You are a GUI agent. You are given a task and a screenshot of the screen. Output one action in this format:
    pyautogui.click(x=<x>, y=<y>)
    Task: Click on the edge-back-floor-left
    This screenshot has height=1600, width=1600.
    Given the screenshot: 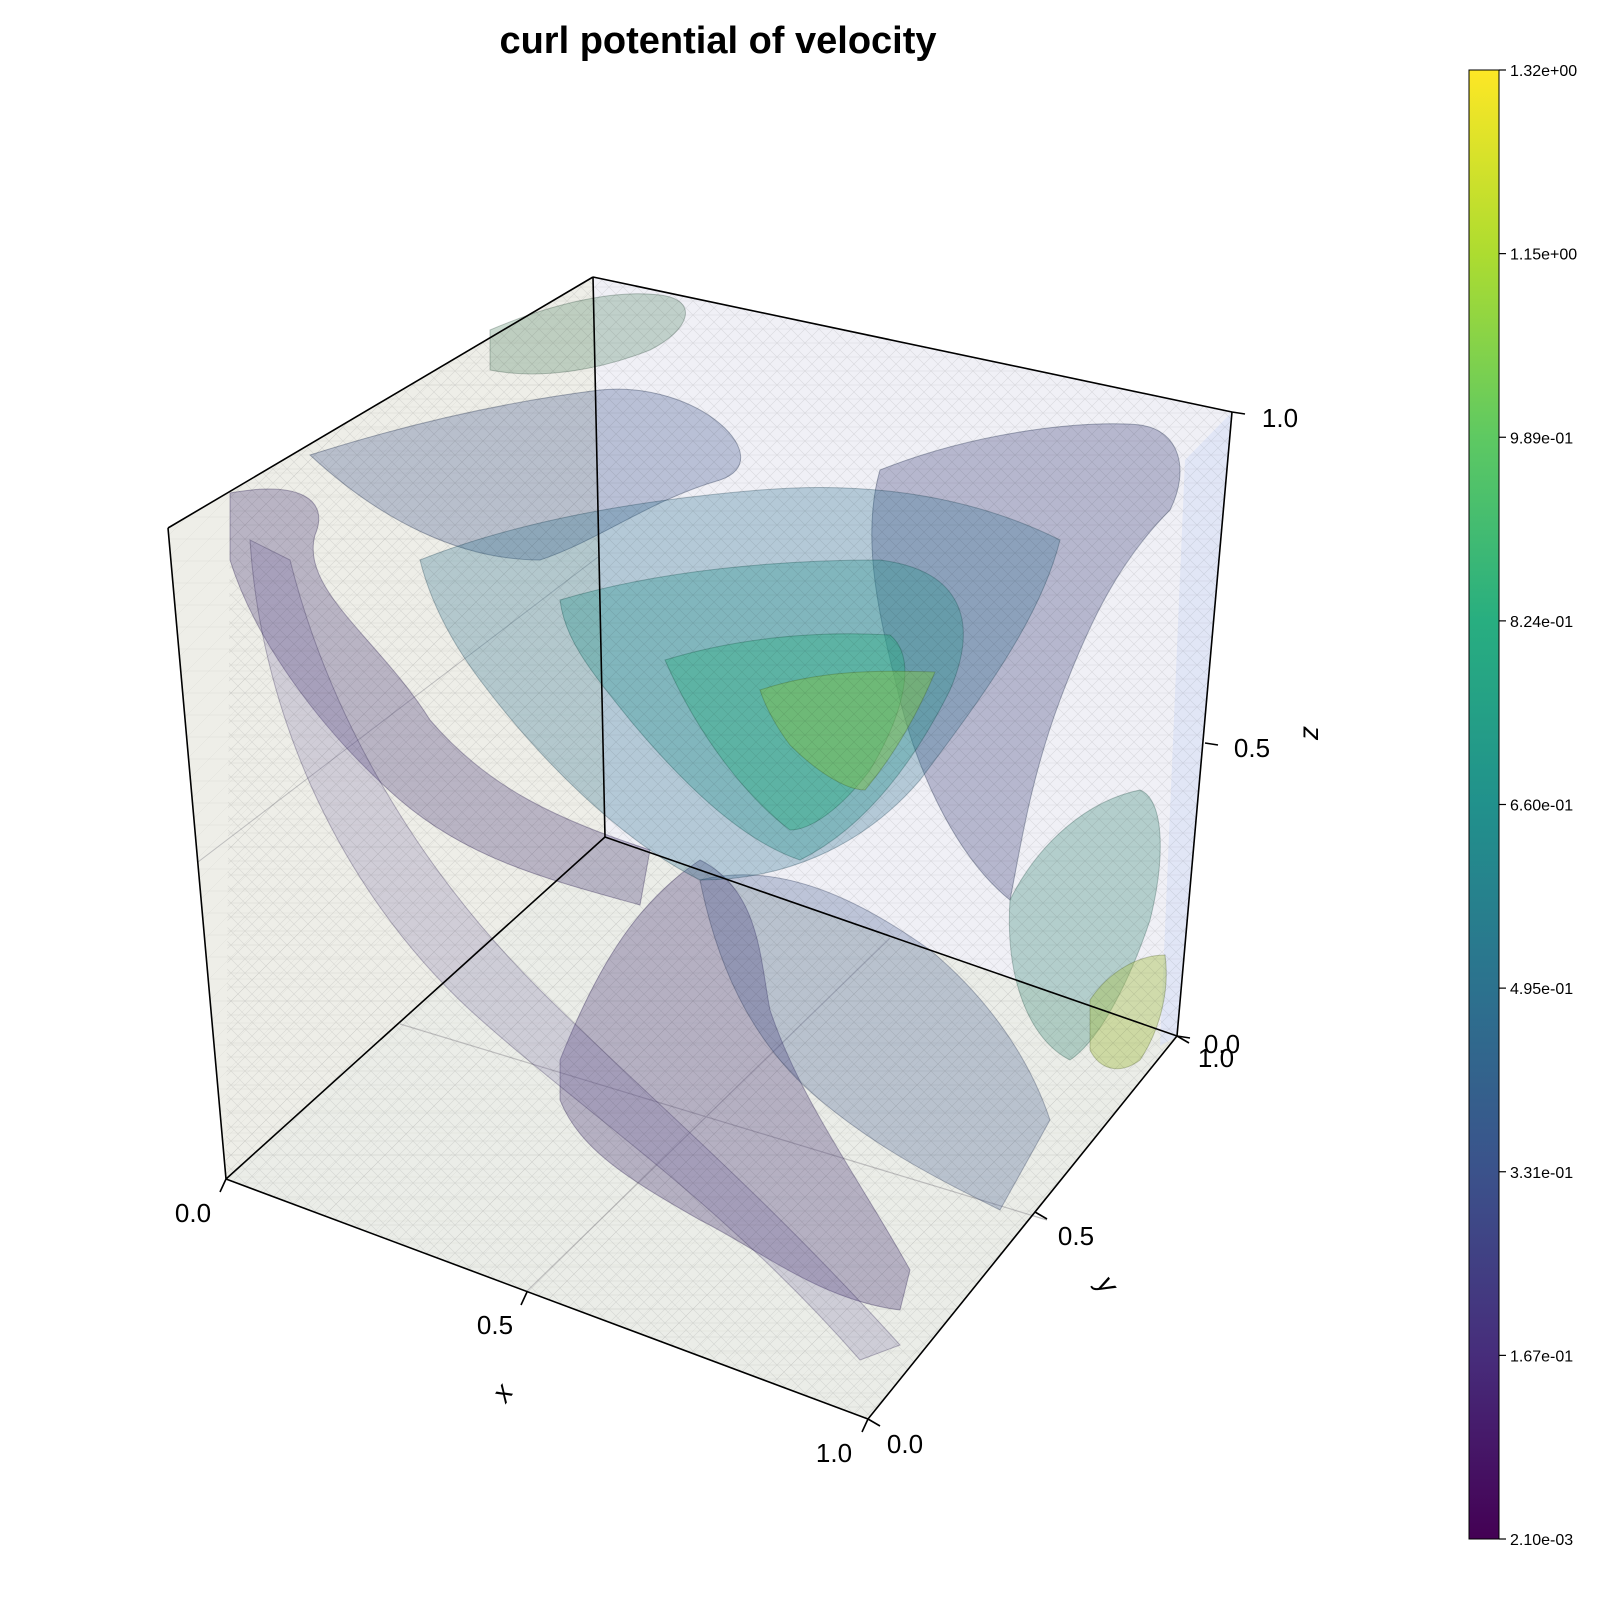 What is the action you would take?
    pyautogui.click(x=415, y=1008)
    